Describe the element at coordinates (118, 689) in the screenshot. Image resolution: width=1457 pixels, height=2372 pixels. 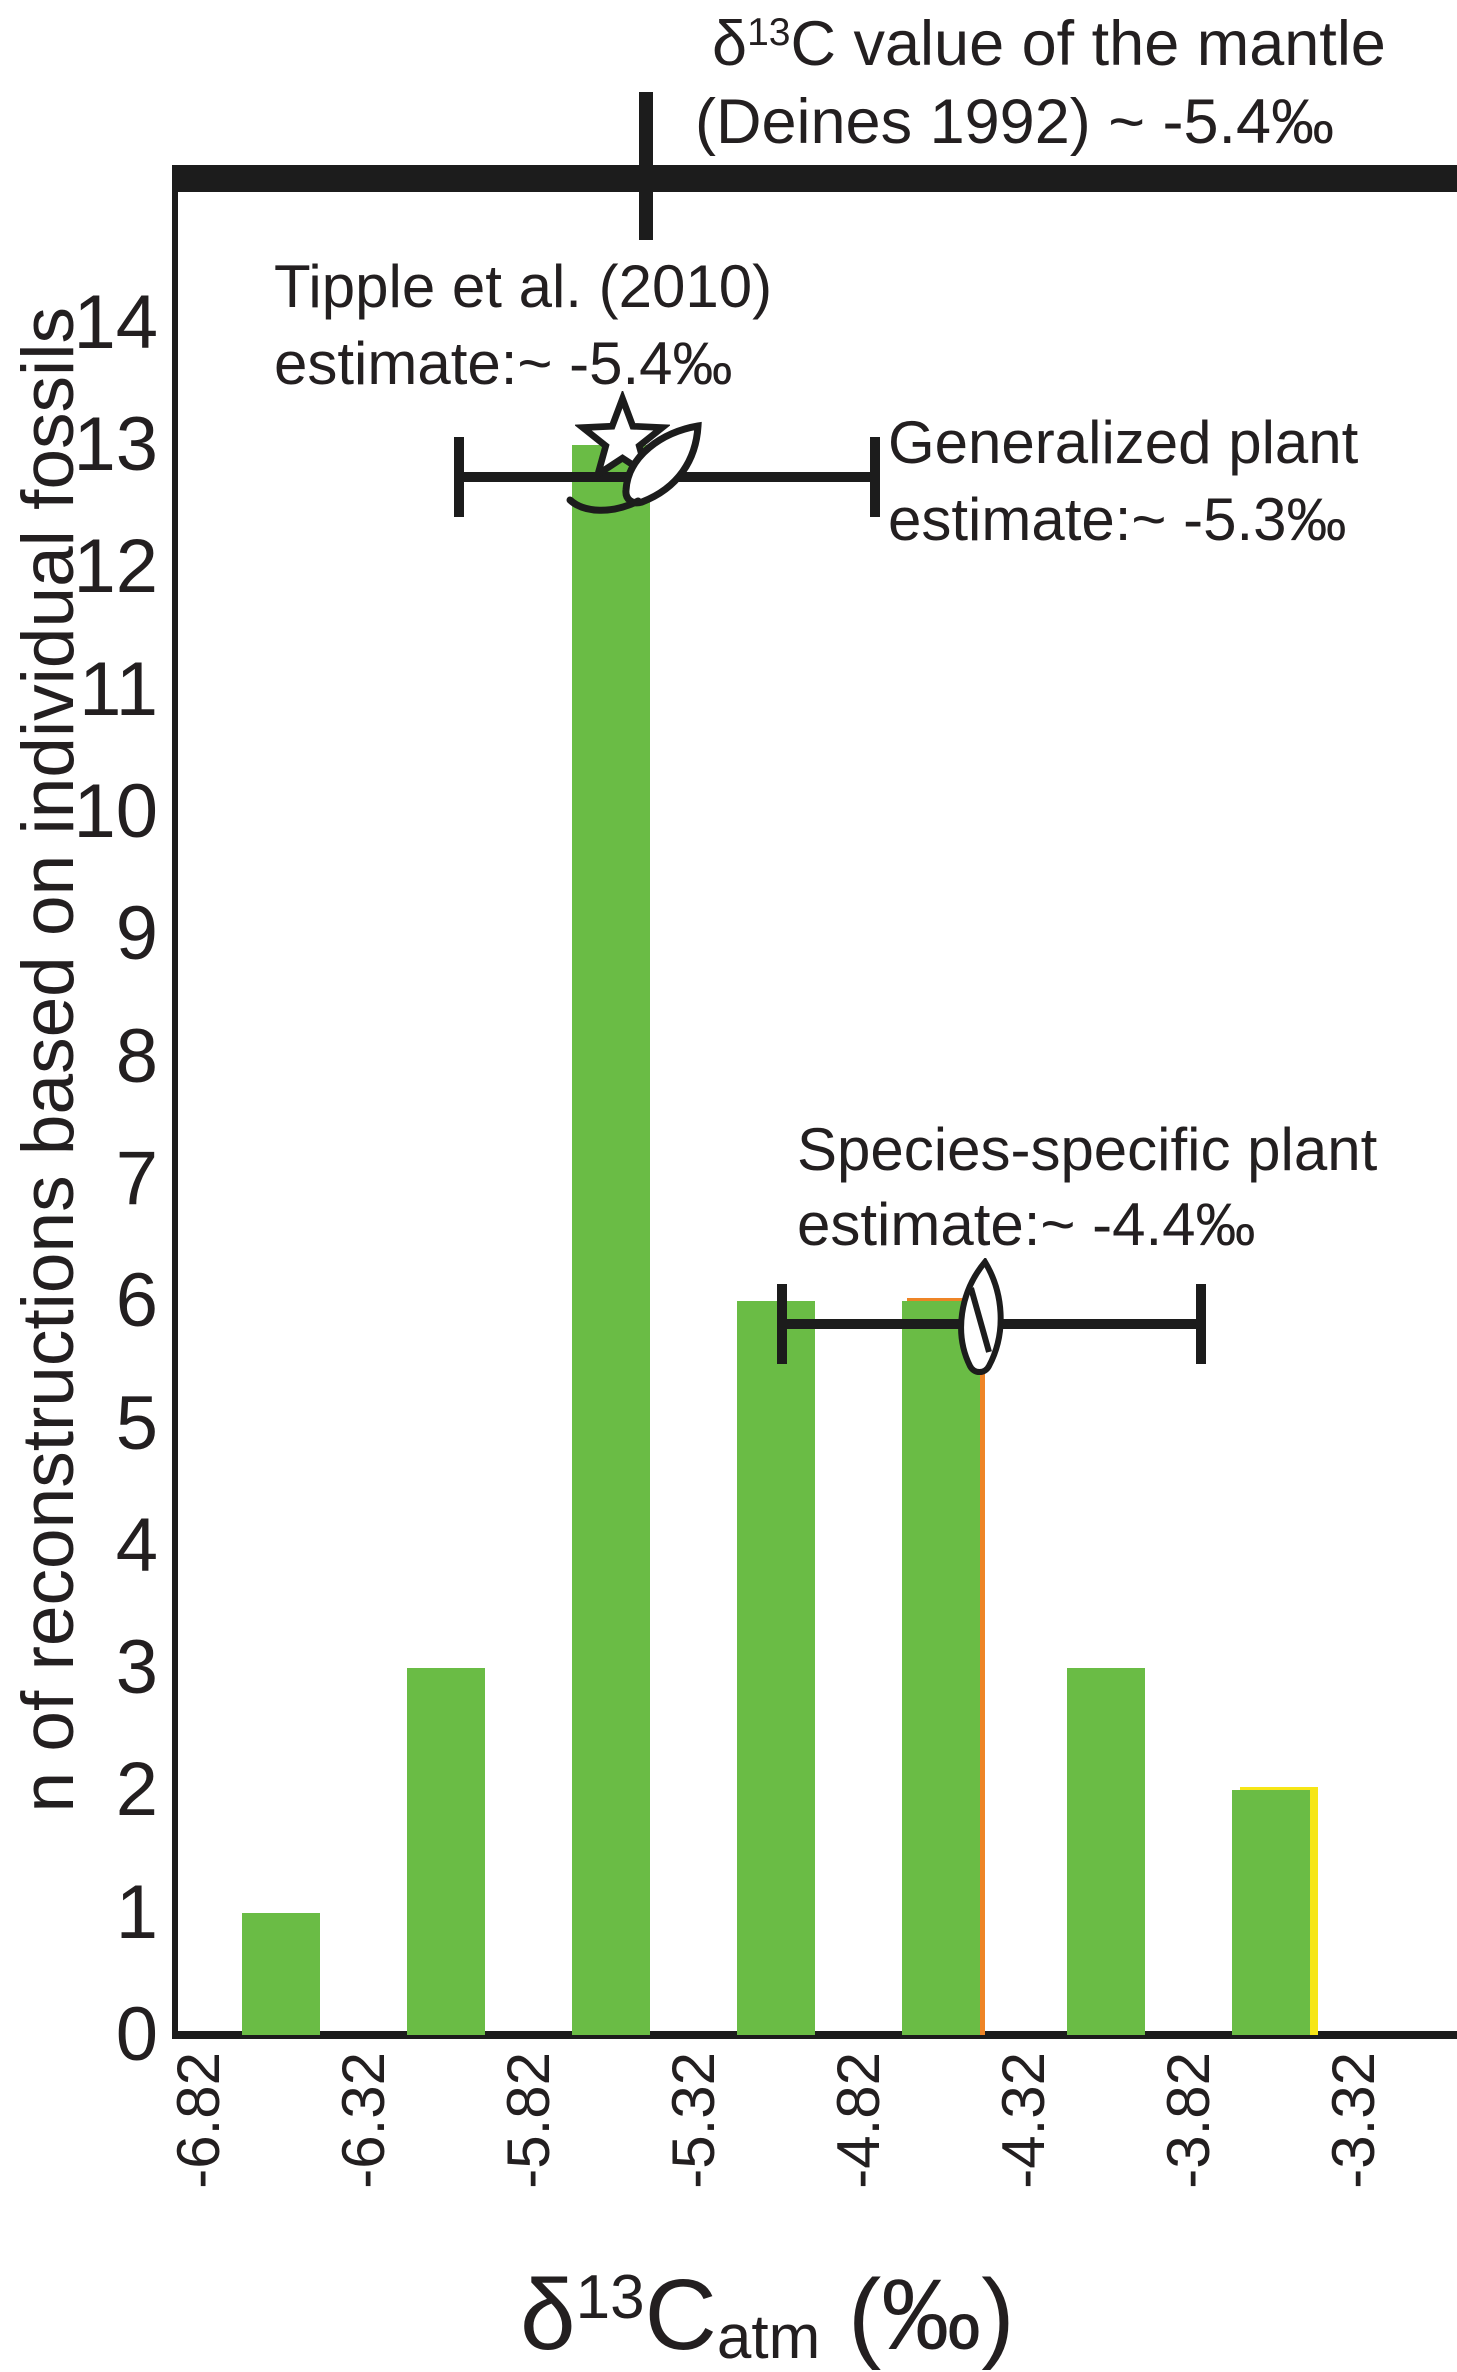
I see `y-tick-label: 11` at that location.